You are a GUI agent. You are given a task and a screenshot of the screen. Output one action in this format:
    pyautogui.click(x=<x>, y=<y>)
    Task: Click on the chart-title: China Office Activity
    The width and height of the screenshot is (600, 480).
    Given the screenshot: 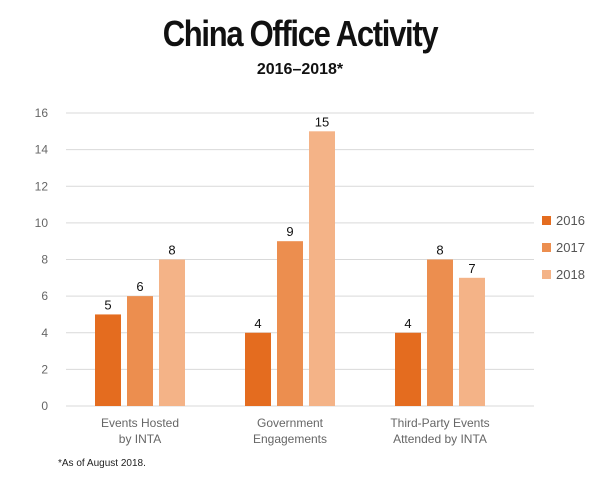 What is the action you would take?
    pyautogui.click(x=300, y=33)
    